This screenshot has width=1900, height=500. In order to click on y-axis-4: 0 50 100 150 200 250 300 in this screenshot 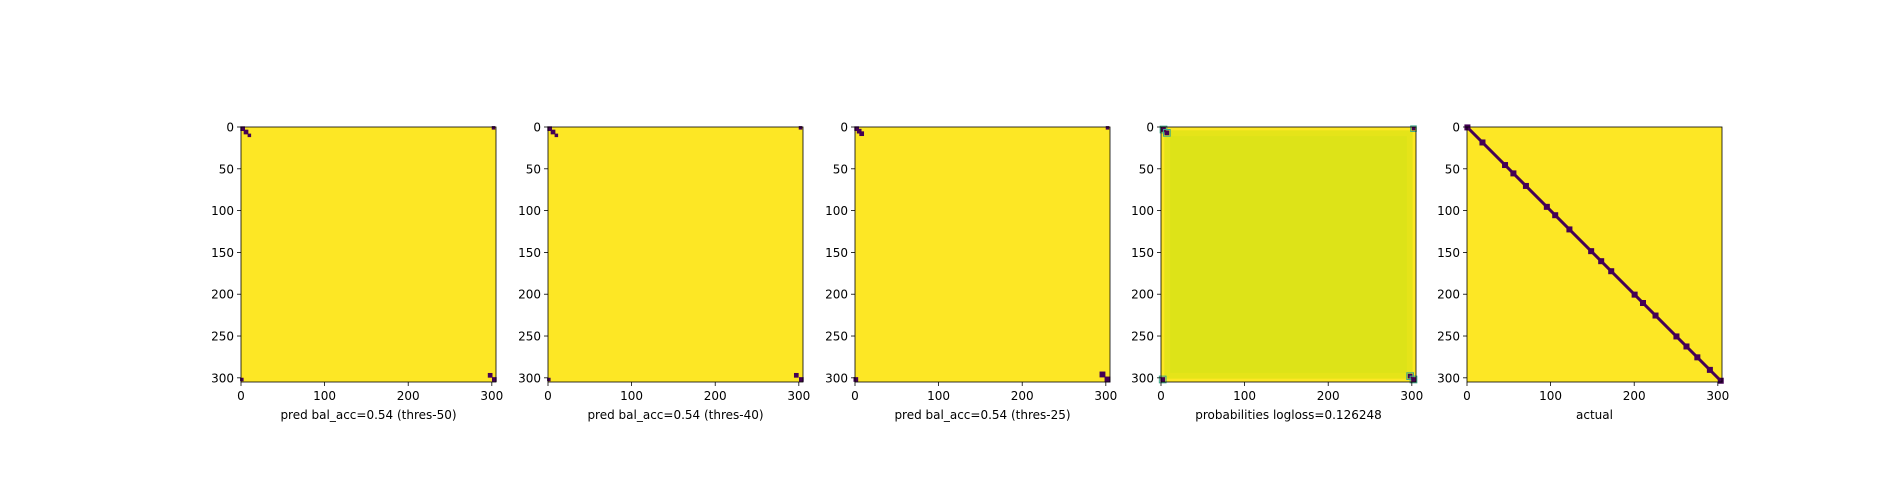, I will do `click(1146, 253)`.